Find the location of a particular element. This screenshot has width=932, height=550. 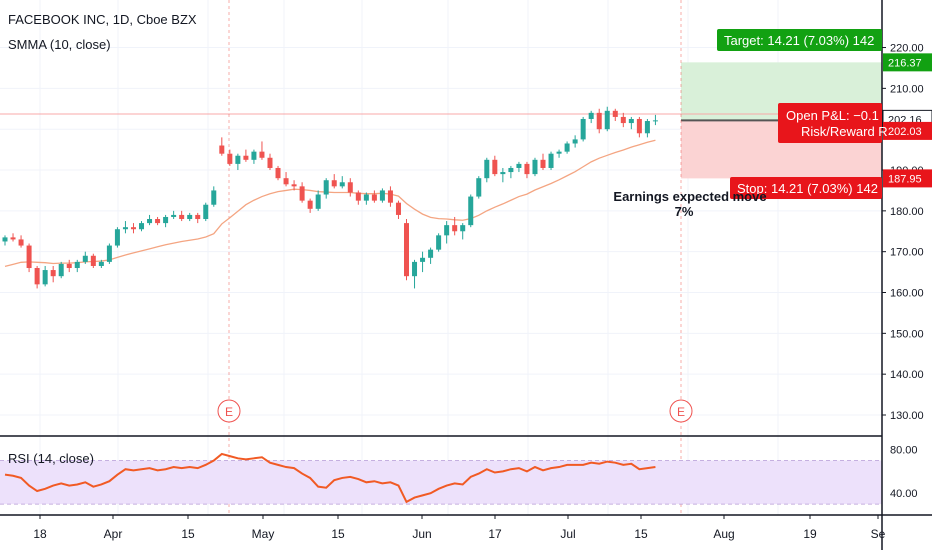

rsi-pane is located at coordinates (441, 478).